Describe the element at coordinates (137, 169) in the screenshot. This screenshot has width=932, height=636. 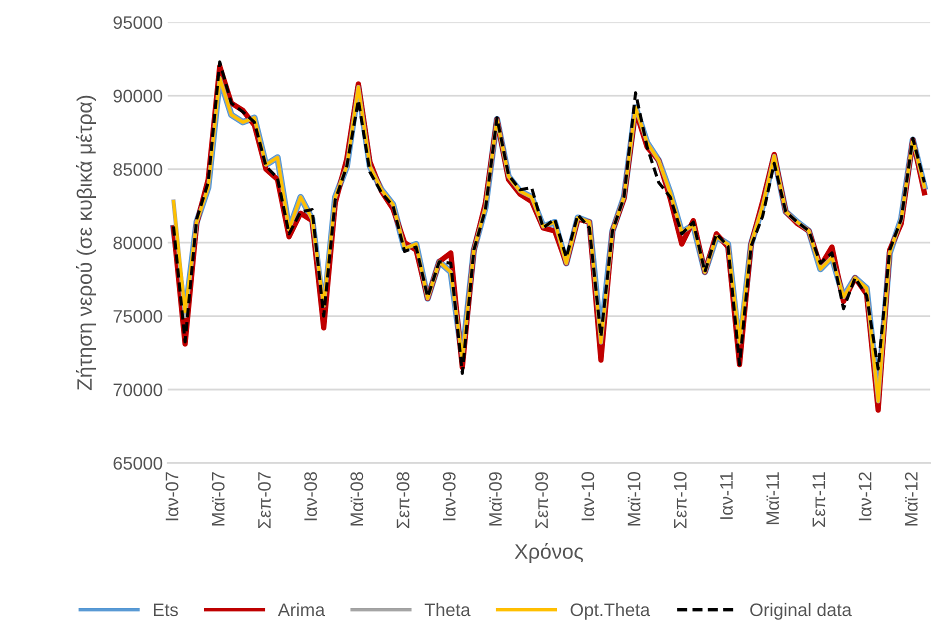
I see `y-tick-label: 85000` at that location.